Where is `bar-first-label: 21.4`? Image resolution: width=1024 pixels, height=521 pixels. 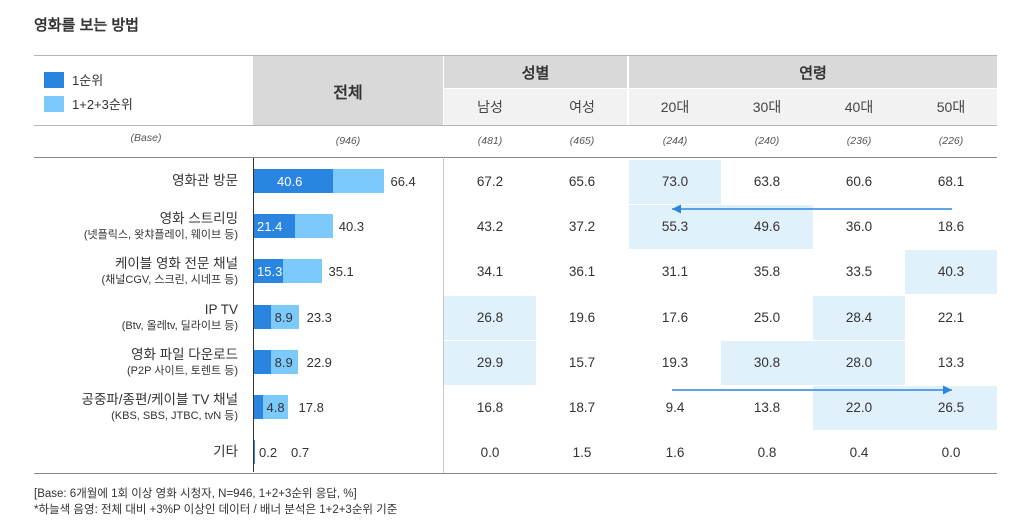
bar-first-label: 21.4 is located at coordinates (270, 226).